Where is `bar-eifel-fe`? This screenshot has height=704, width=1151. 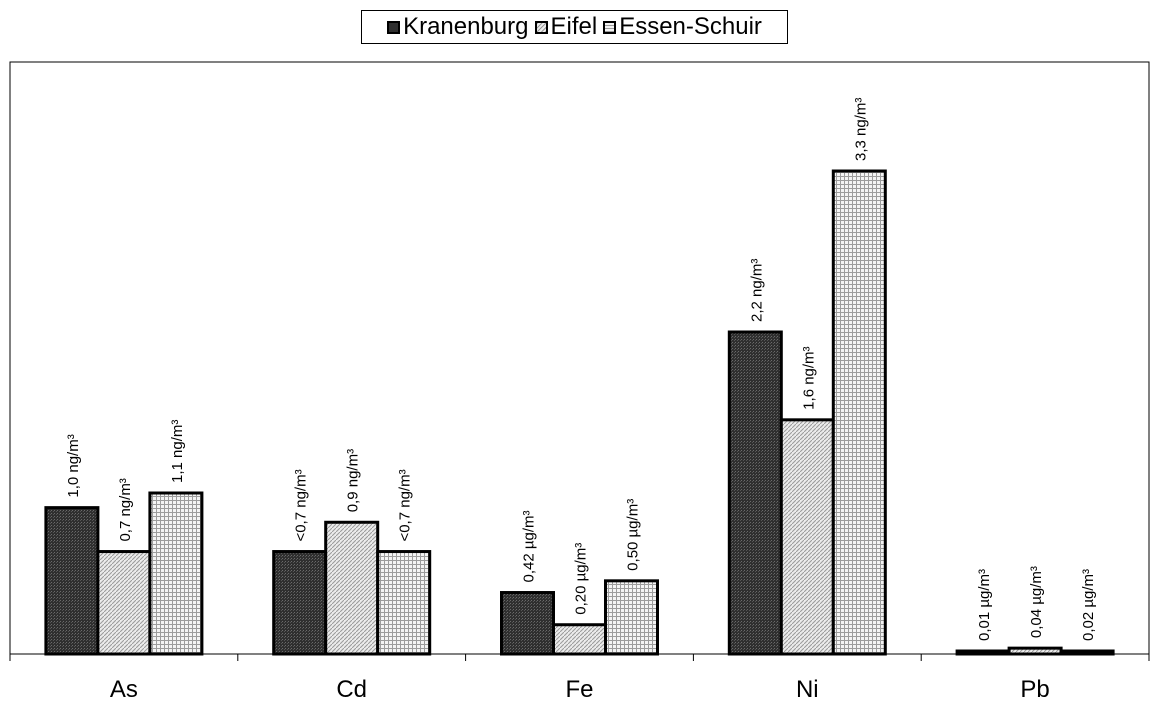 bar-eifel-fe is located at coordinates (579, 639).